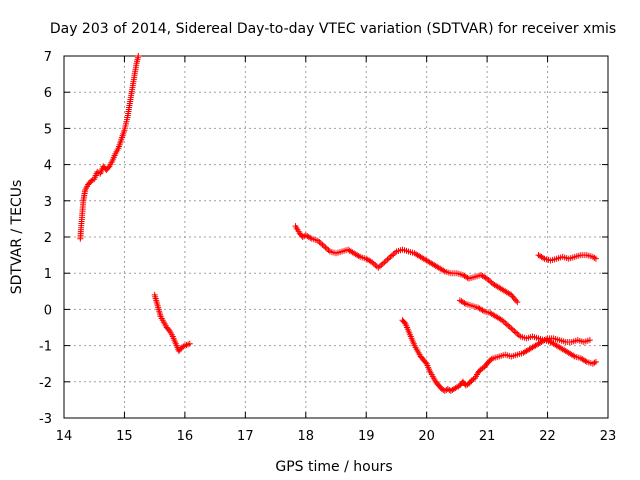  Describe the element at coordinates (608, 436) in the screenshot. I see `x-tick-label: 23` at that location.